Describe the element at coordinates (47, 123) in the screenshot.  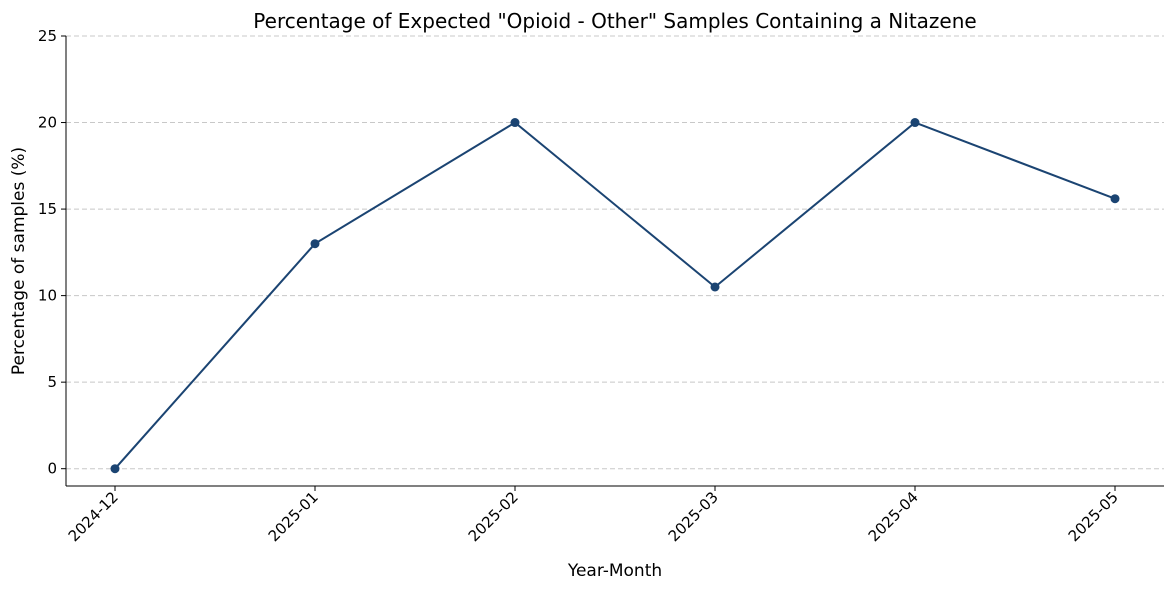
I see `y-tick-label: 20` at that location.